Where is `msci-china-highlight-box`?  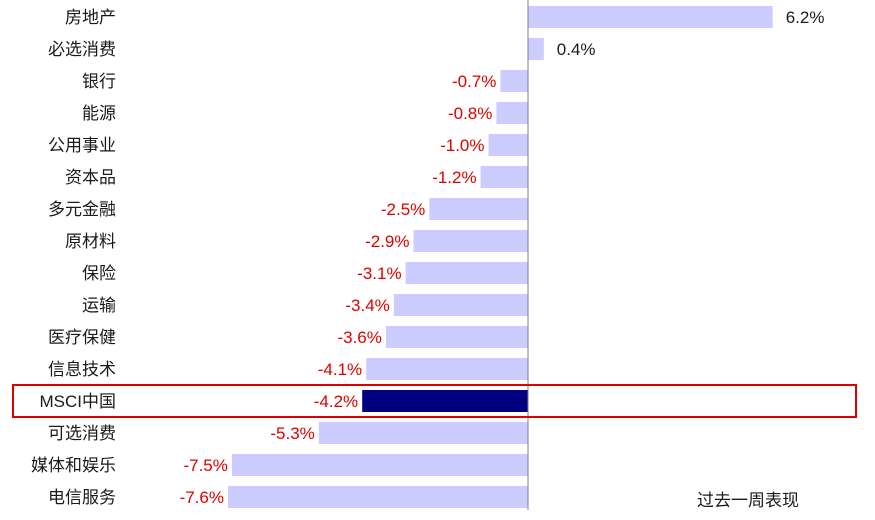 msci-china-highlight-box is located at coordinates (434, 401).